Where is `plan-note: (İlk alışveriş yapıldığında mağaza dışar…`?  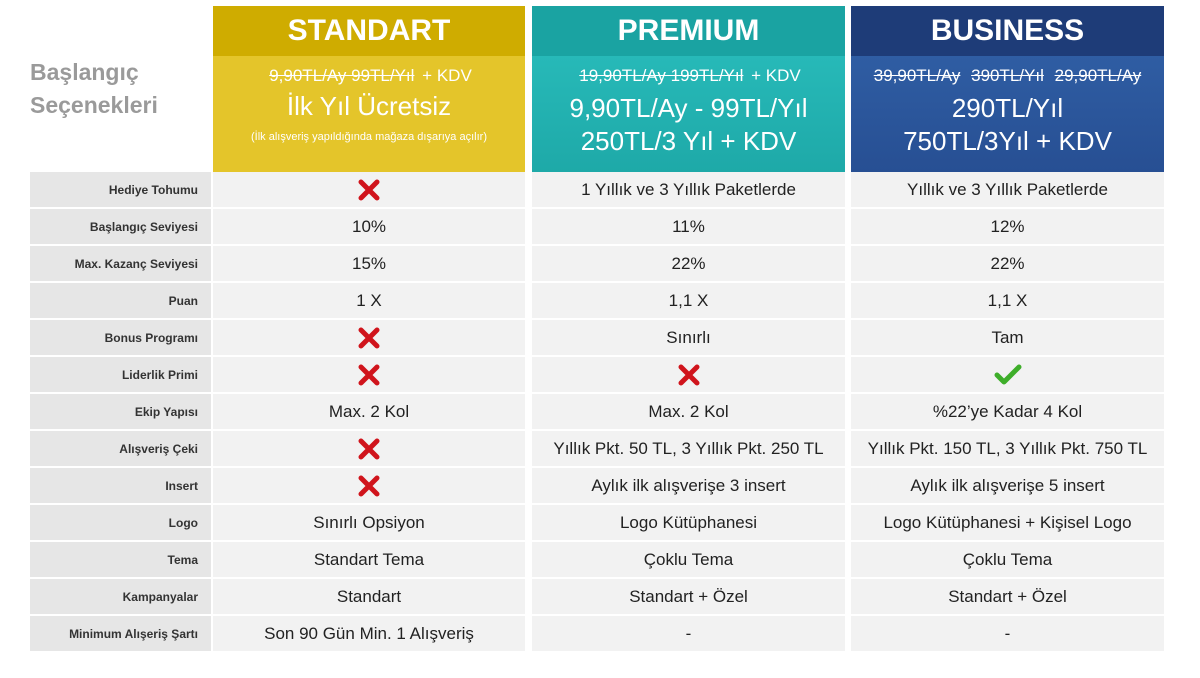 plan-note: (İlk alışveriş yapıldığında mağaza dışar… is located at coordinates (369, 137).